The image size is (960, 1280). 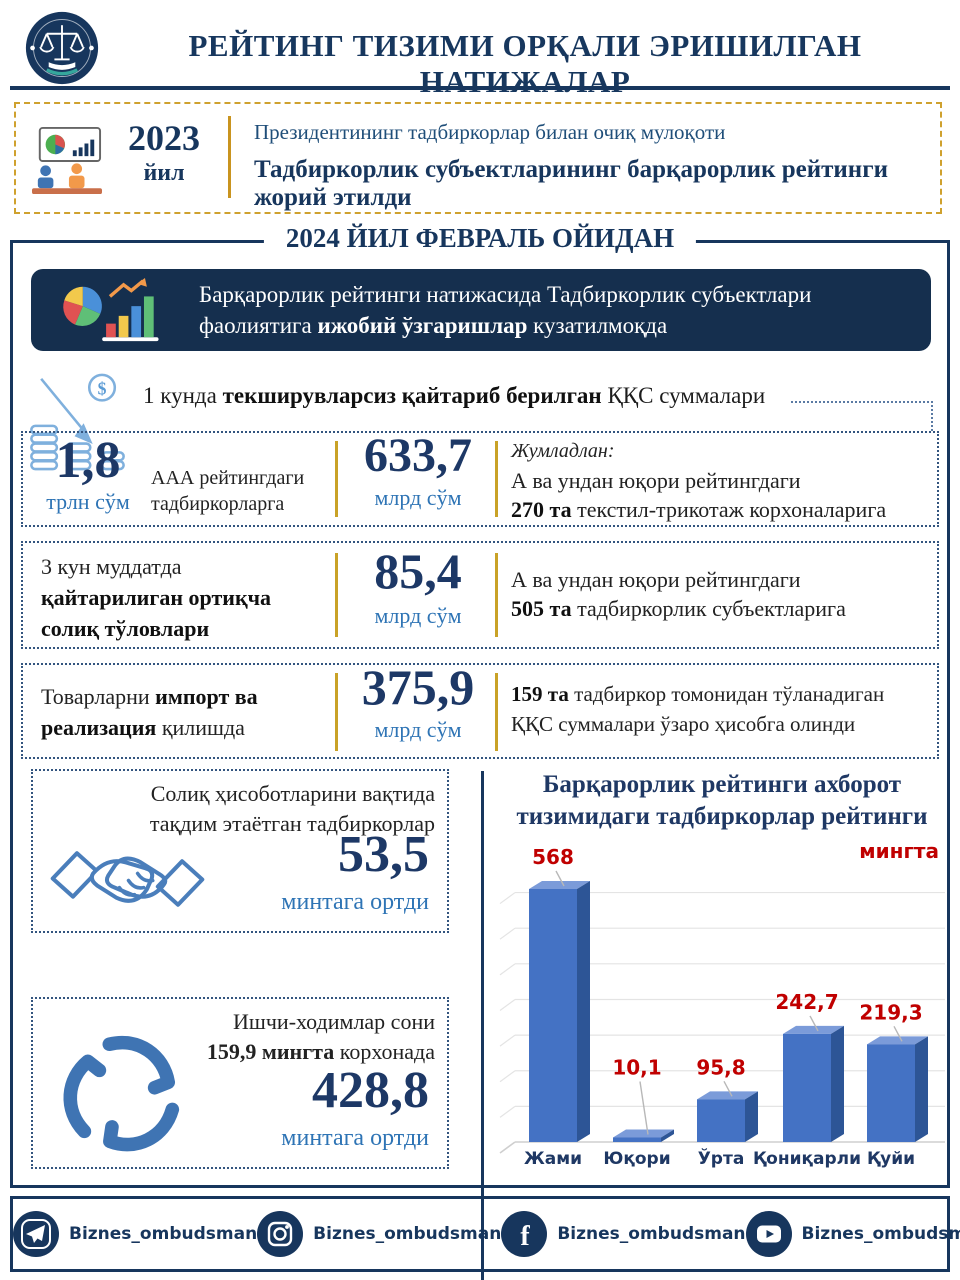 What do you see at coordinates (720, 1067) in the screenshot?
I see `svg-text: 95,8` at bounding box center [720, 1067].